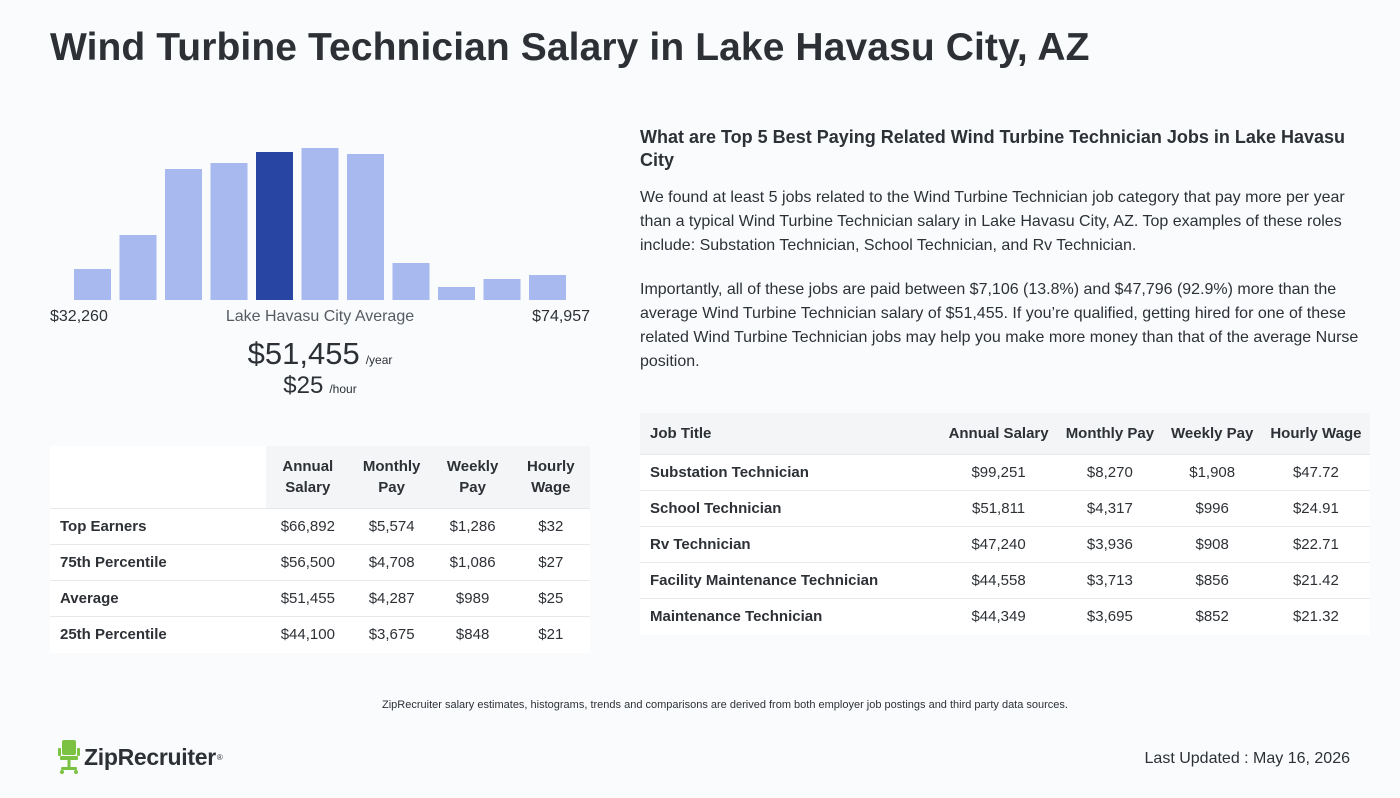 This screenshot has width=1400, height=798. Describe the element at coordinates (1212, 544) in the screenshot. I see `table-cell: $908` at that location.